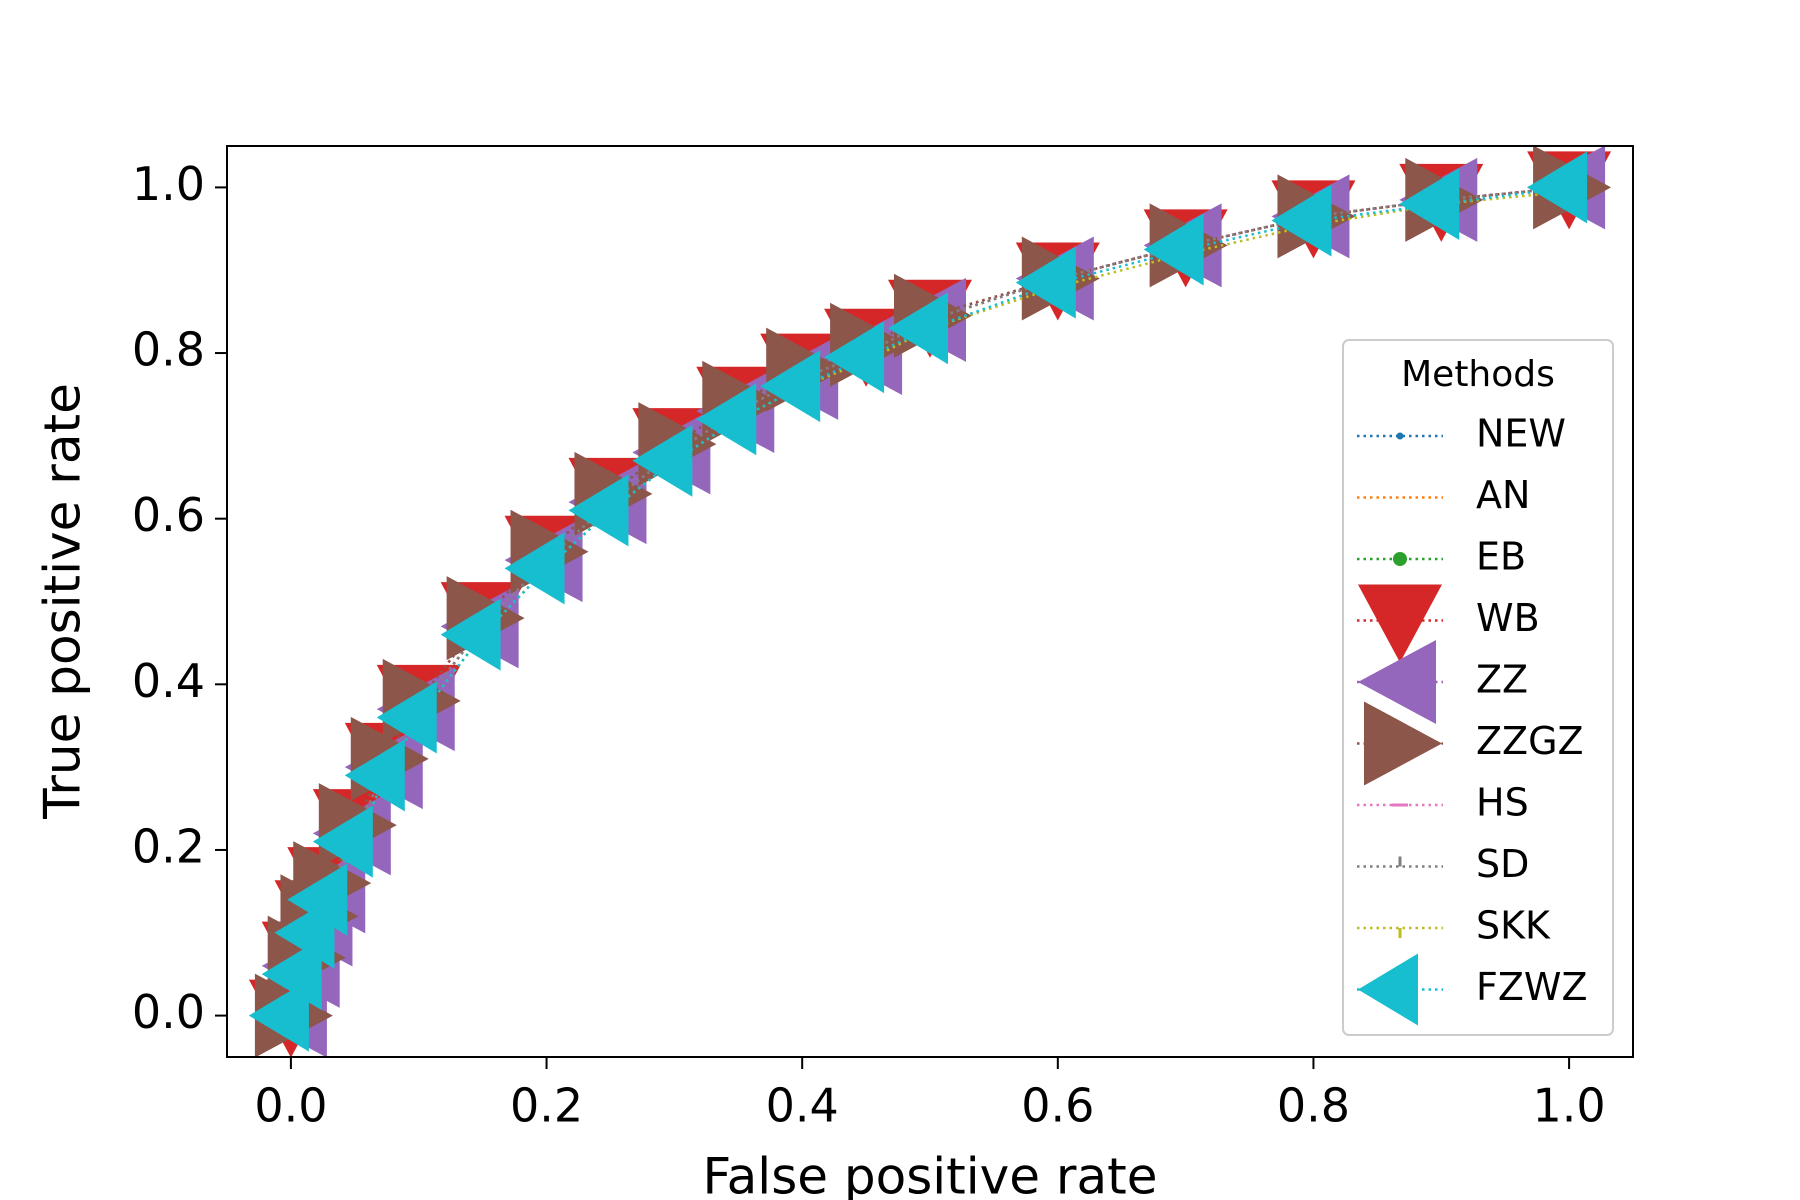 The height and width of the screenshot is (1200, 1800). What do you see at coordinates (802, 1106) in the screenshot?
I see `x-tick-label: 0.4` at bounding box center [802, 1106].